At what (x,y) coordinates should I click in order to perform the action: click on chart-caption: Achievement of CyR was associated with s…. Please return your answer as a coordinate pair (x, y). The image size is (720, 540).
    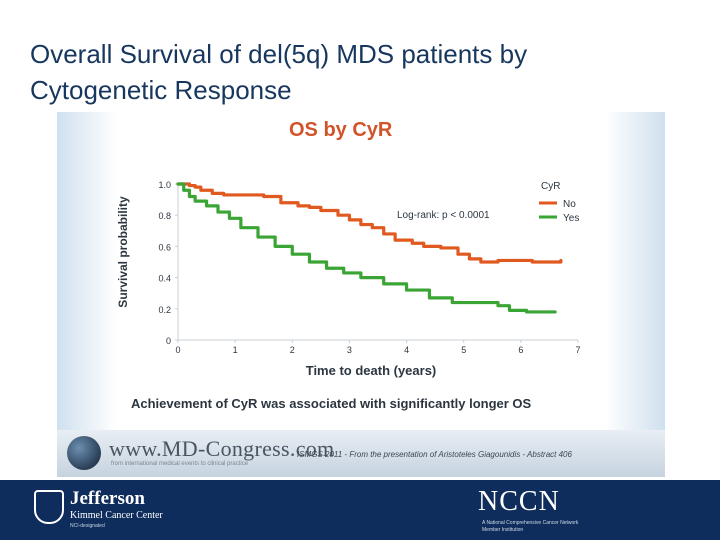
    Looking at the image, I should click on (331, 403).